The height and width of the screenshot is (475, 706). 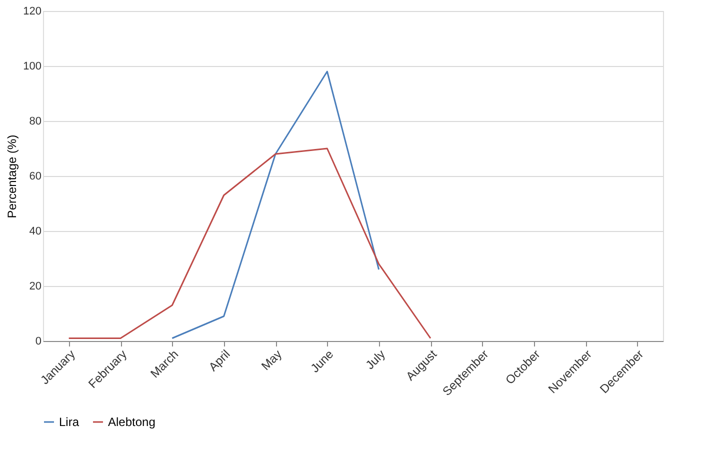 What do you see at coordinates (35, 176) in the screenshot?
I see `y-tick-label: 60` at bounding box center [35, 176].